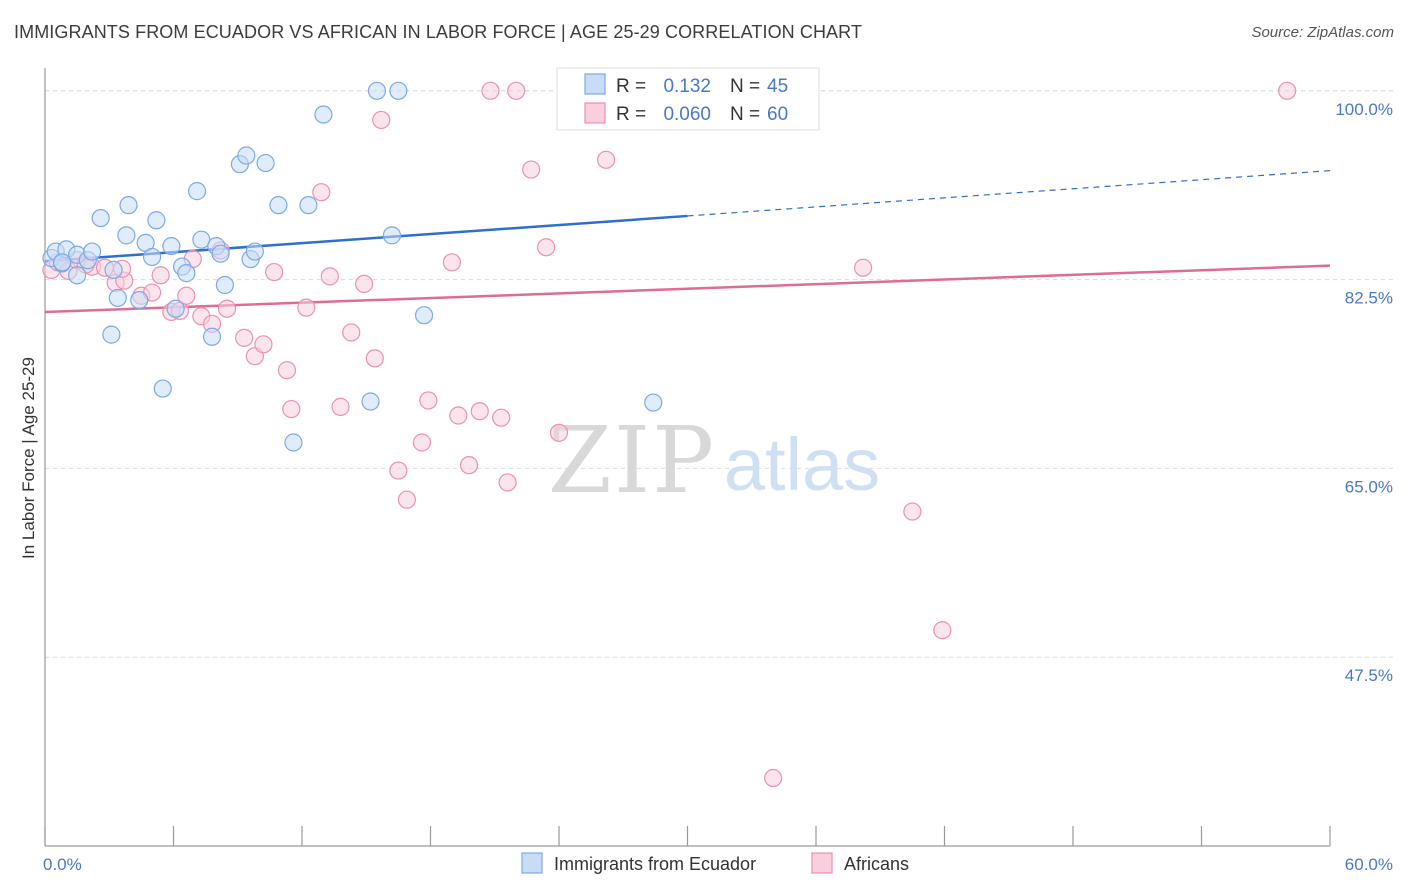 This screenshot has height=892, width=1406. I want to click on legend-swatch-ecuador, so click(595, 84).